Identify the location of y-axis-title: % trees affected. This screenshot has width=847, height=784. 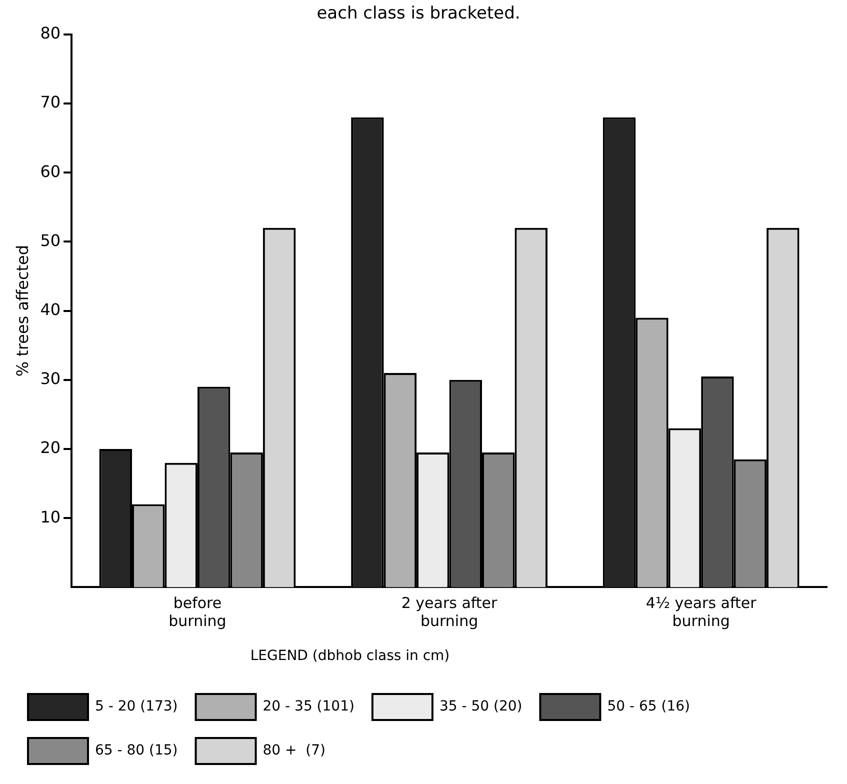
(22, 310).